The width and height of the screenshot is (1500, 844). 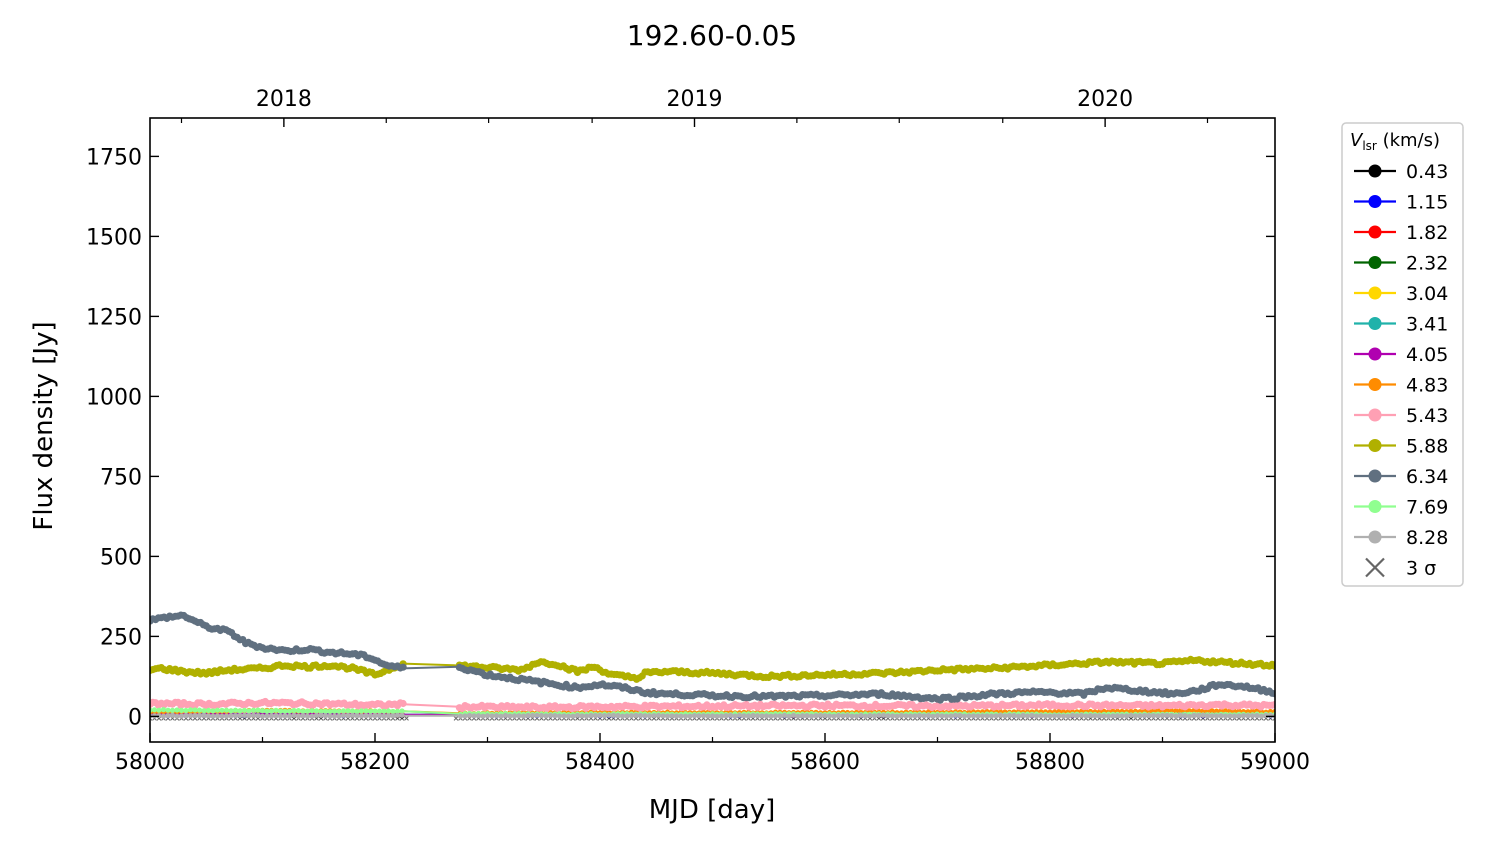 I want to click on legend-item-sigma: 3 σ, so click(x=1400, y=568).